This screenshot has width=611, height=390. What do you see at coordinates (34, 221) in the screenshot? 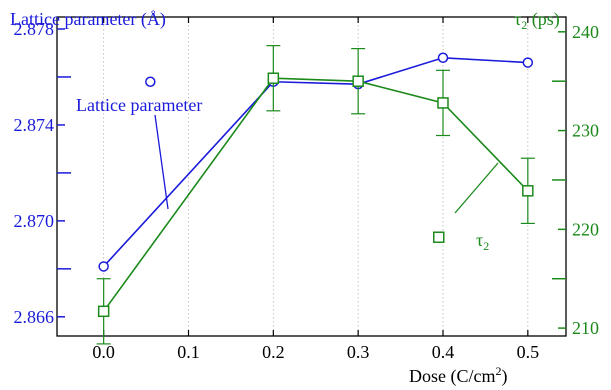
I see `y-left-tick-label: 2.870` at bounding box center [34, 221].